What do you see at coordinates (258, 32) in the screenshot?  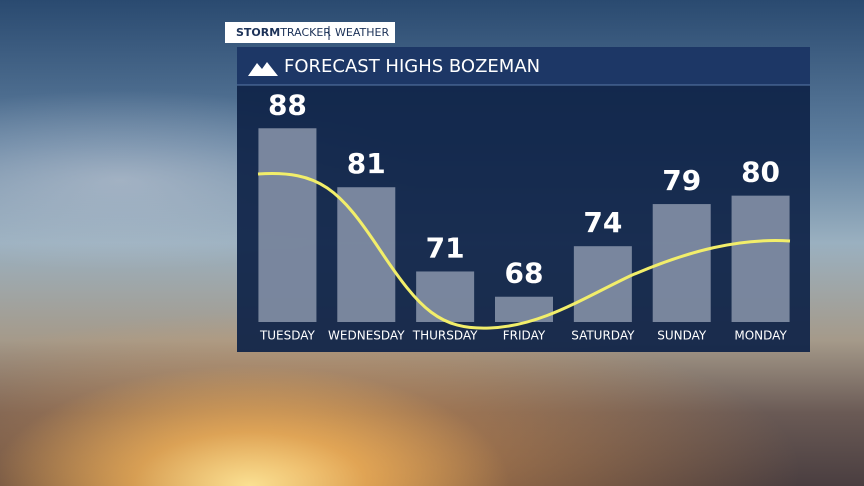 I see `brand-bold: STORM` at bounding box center [258, 32].